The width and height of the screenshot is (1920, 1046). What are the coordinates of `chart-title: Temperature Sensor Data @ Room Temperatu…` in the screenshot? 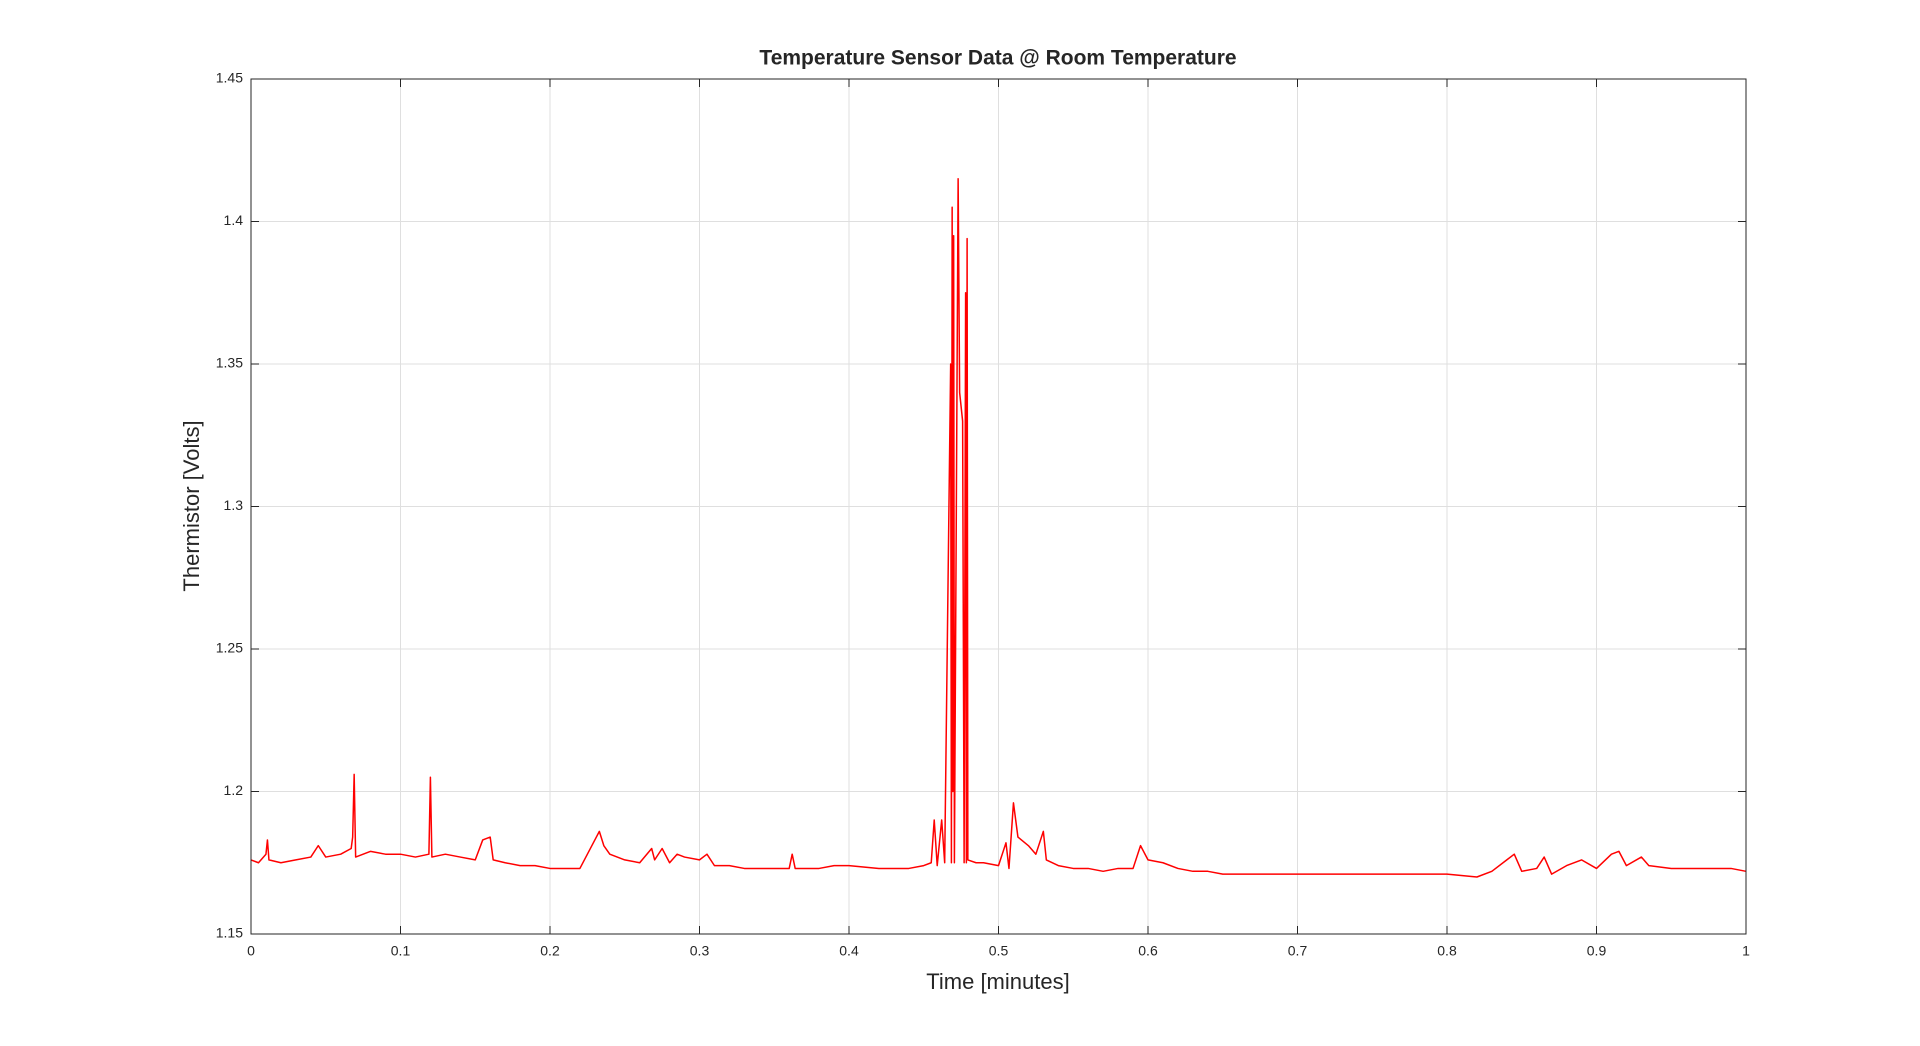 It's located at (997, 58).